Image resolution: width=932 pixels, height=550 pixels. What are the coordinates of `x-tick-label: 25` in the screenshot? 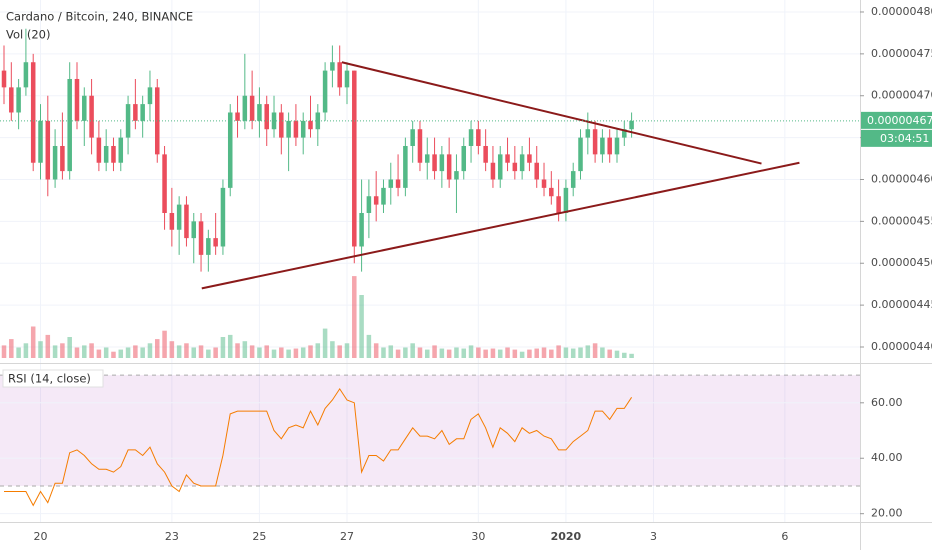 It's located at (259, 536).